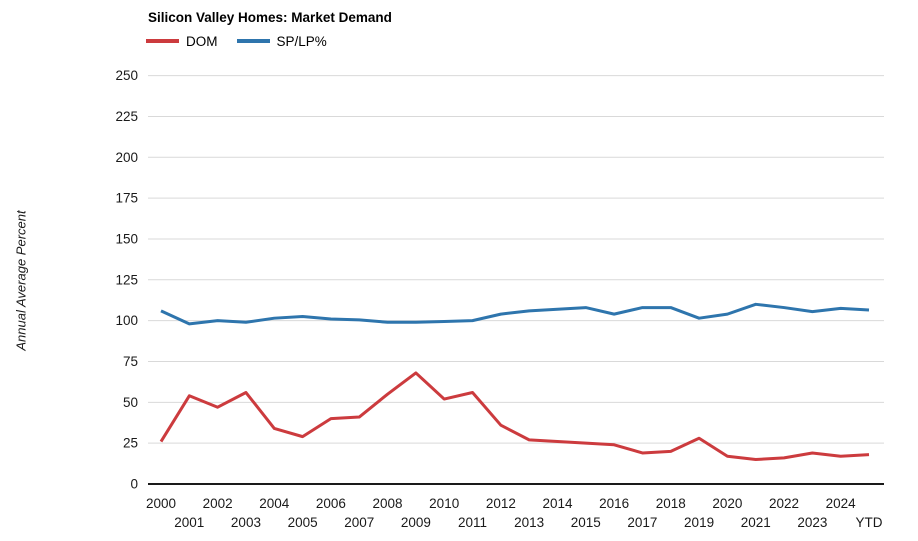 The width and height of the screenshot is (918, 541). Describe the element at coordinates (614, 503) in the screenshot. I see `x-tick-label: 2016` at that location.